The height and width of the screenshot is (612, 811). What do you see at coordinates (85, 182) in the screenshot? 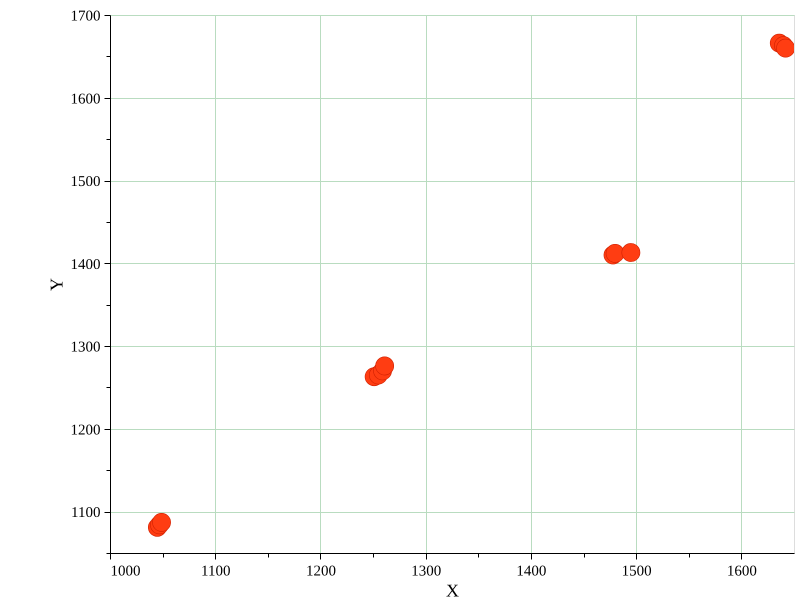
I see `y-tick-label: 1500` at bounding box center [85, 182].